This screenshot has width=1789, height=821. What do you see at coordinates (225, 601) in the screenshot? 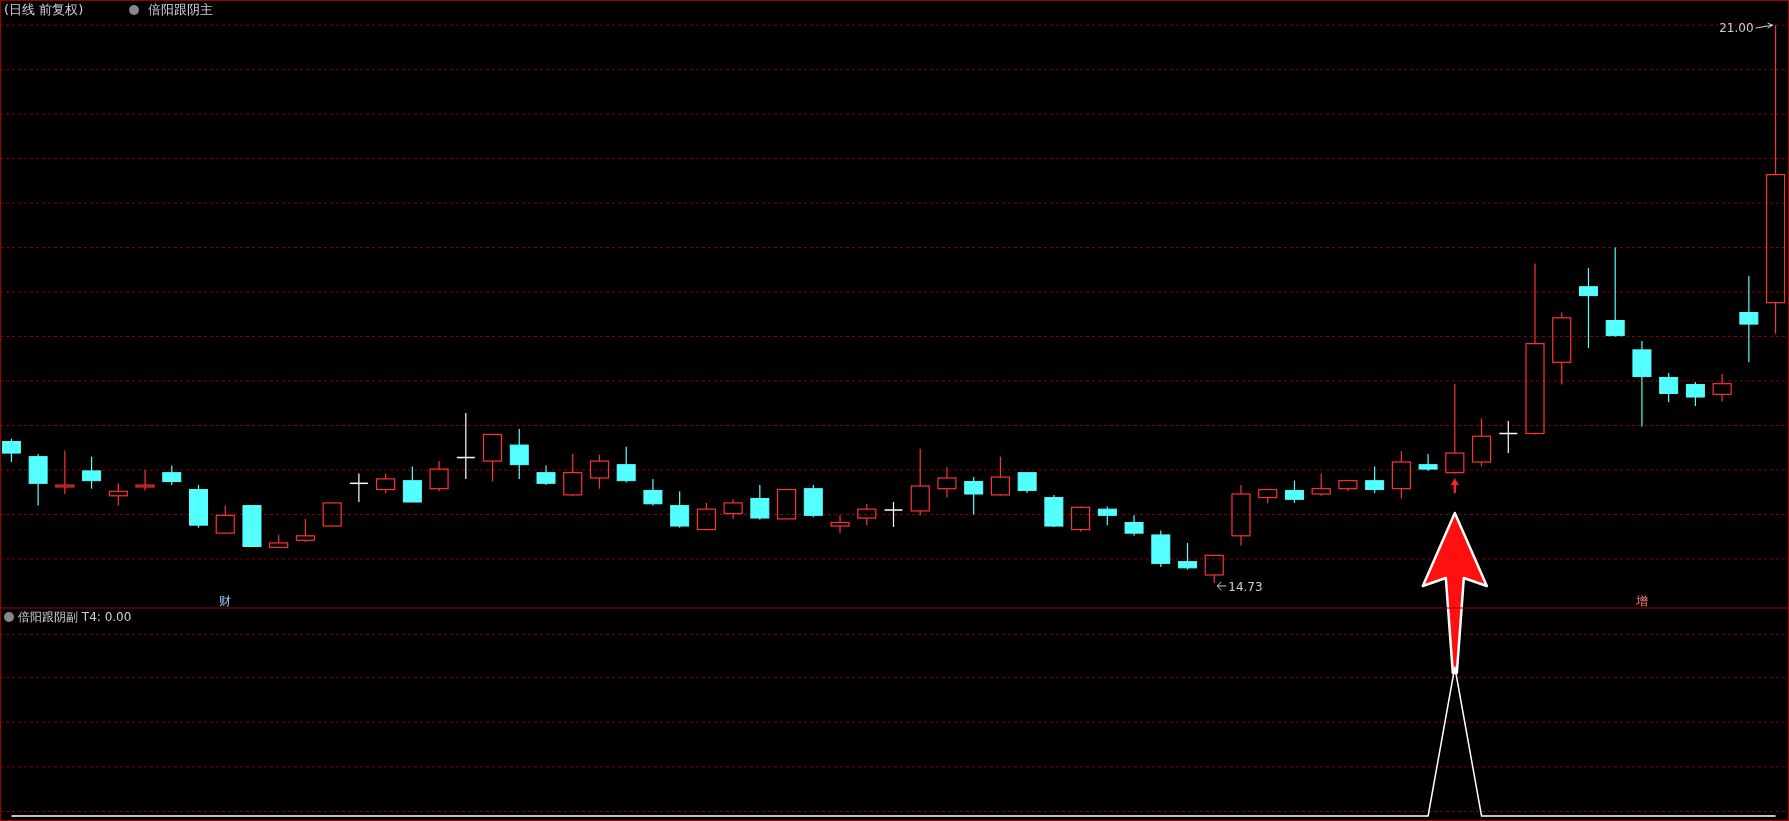
I see `annotation: 财` at bounding box center [225, 601].